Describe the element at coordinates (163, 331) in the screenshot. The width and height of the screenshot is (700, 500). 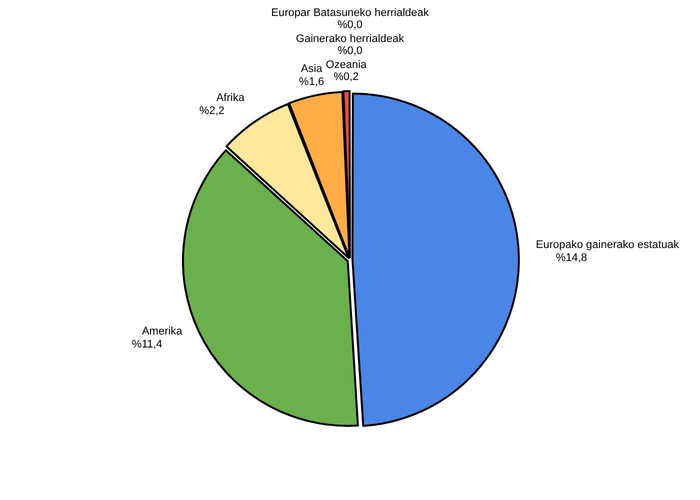
I see `slice-label: Amerika` at that location.